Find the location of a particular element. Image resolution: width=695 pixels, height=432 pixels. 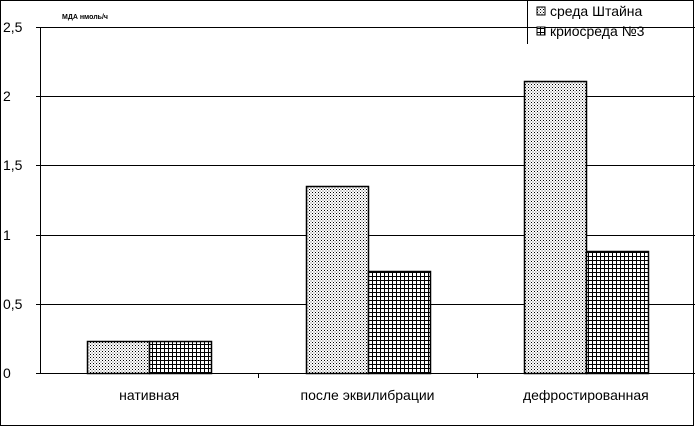

y-tick-label: 2 is located at coordinates (7, 96).